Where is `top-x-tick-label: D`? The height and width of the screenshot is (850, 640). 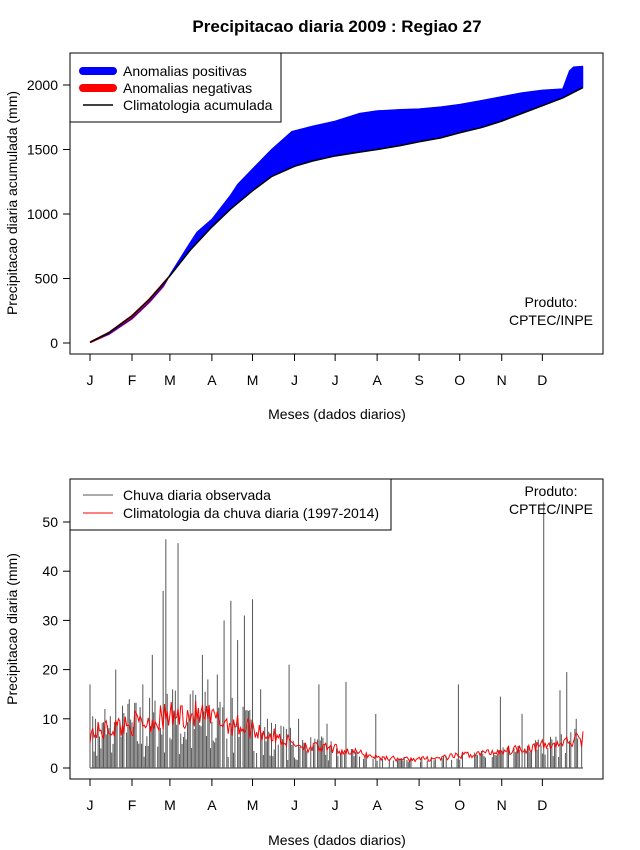 top-x-tick-label: D is located at coordinates (542, 380).